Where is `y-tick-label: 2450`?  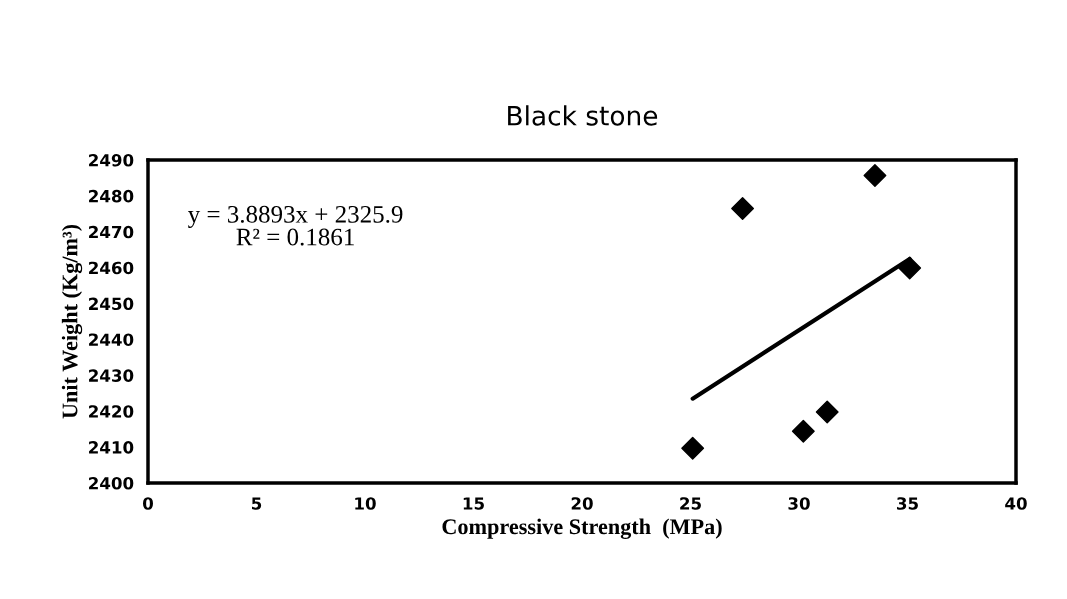
y-tick-label: 2450 is located at coordinates (111, 304).